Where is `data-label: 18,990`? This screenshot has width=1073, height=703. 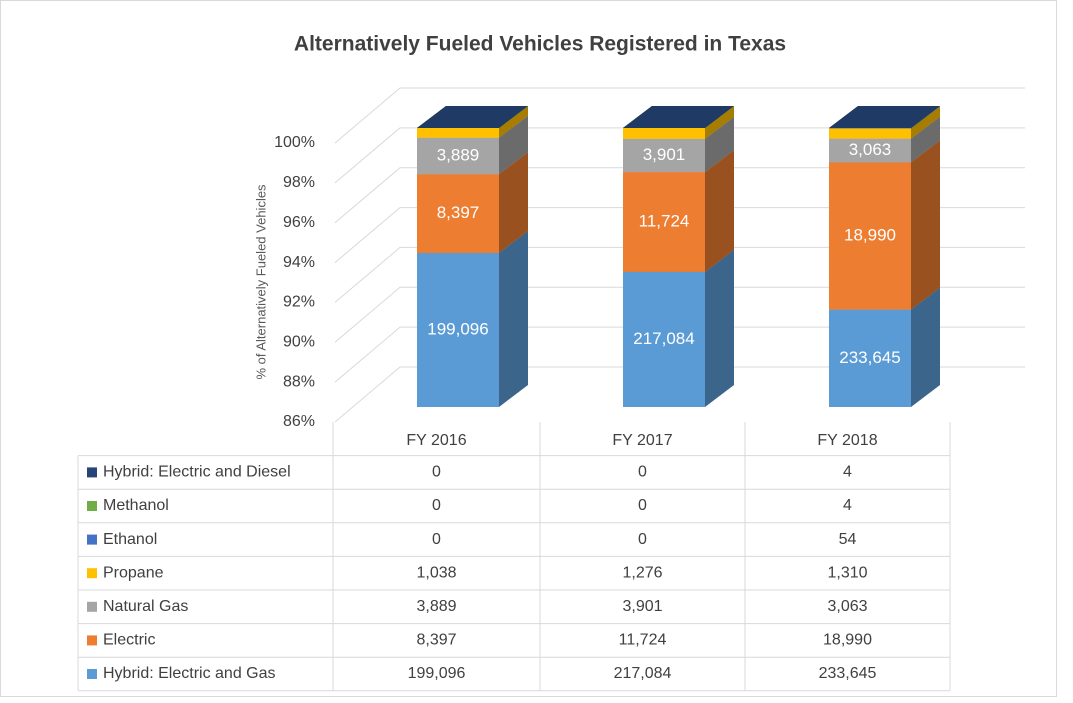
data-label: 18,990 is located at coordinates (870, 234).